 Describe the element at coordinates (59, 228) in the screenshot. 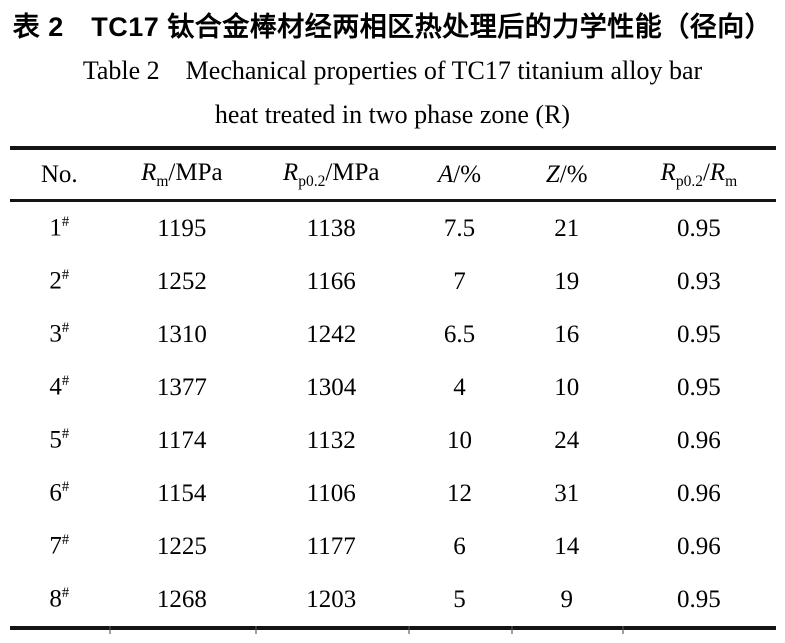

I see `cell-no: 1#` at that location.